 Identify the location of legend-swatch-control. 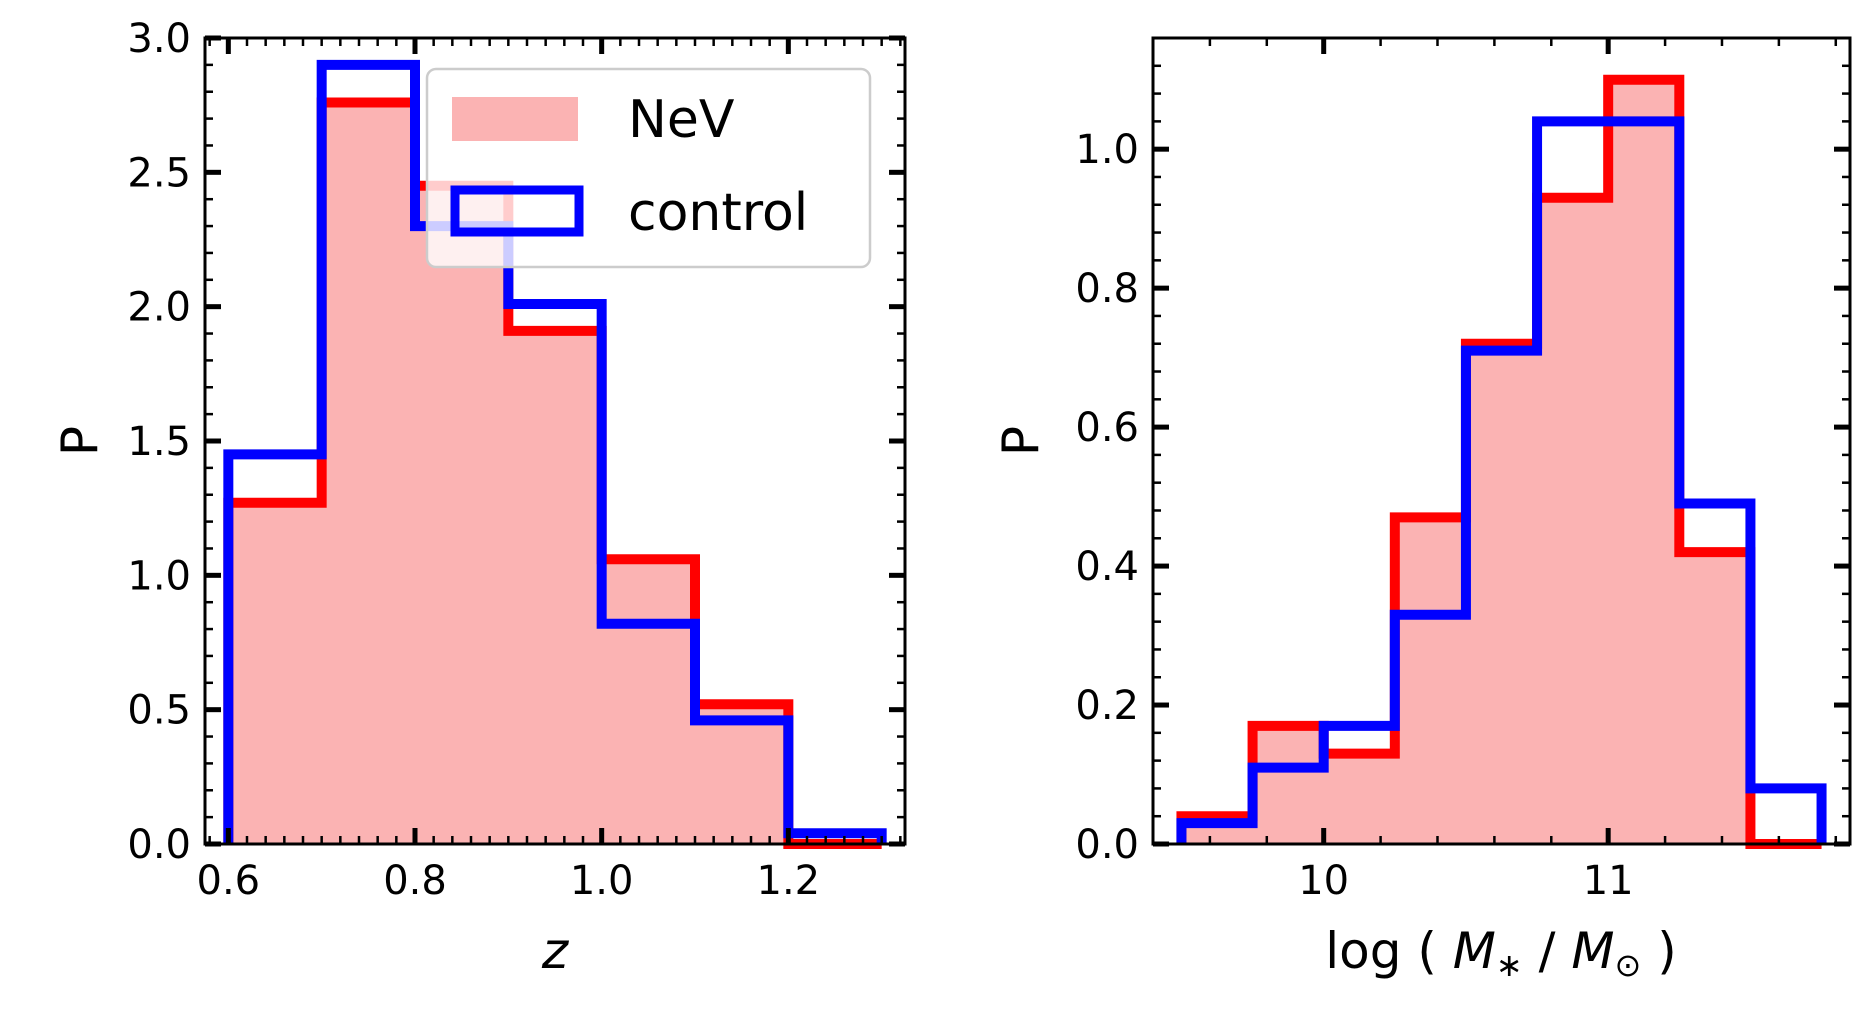
(517, 211).